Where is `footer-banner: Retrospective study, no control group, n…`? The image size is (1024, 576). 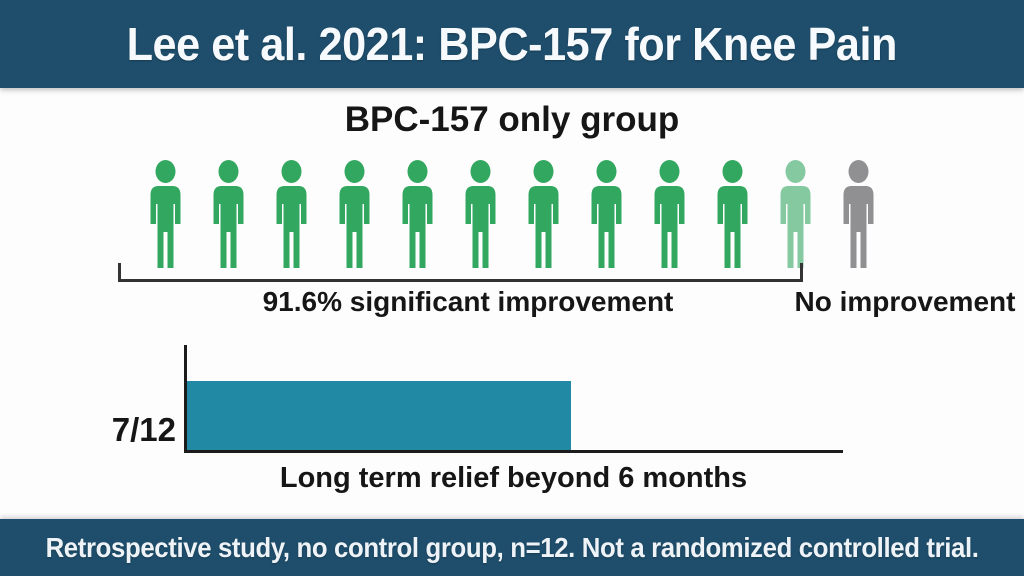
footer-banner: Retrospective study, no control group, n… is located at coordinates (512, 547).